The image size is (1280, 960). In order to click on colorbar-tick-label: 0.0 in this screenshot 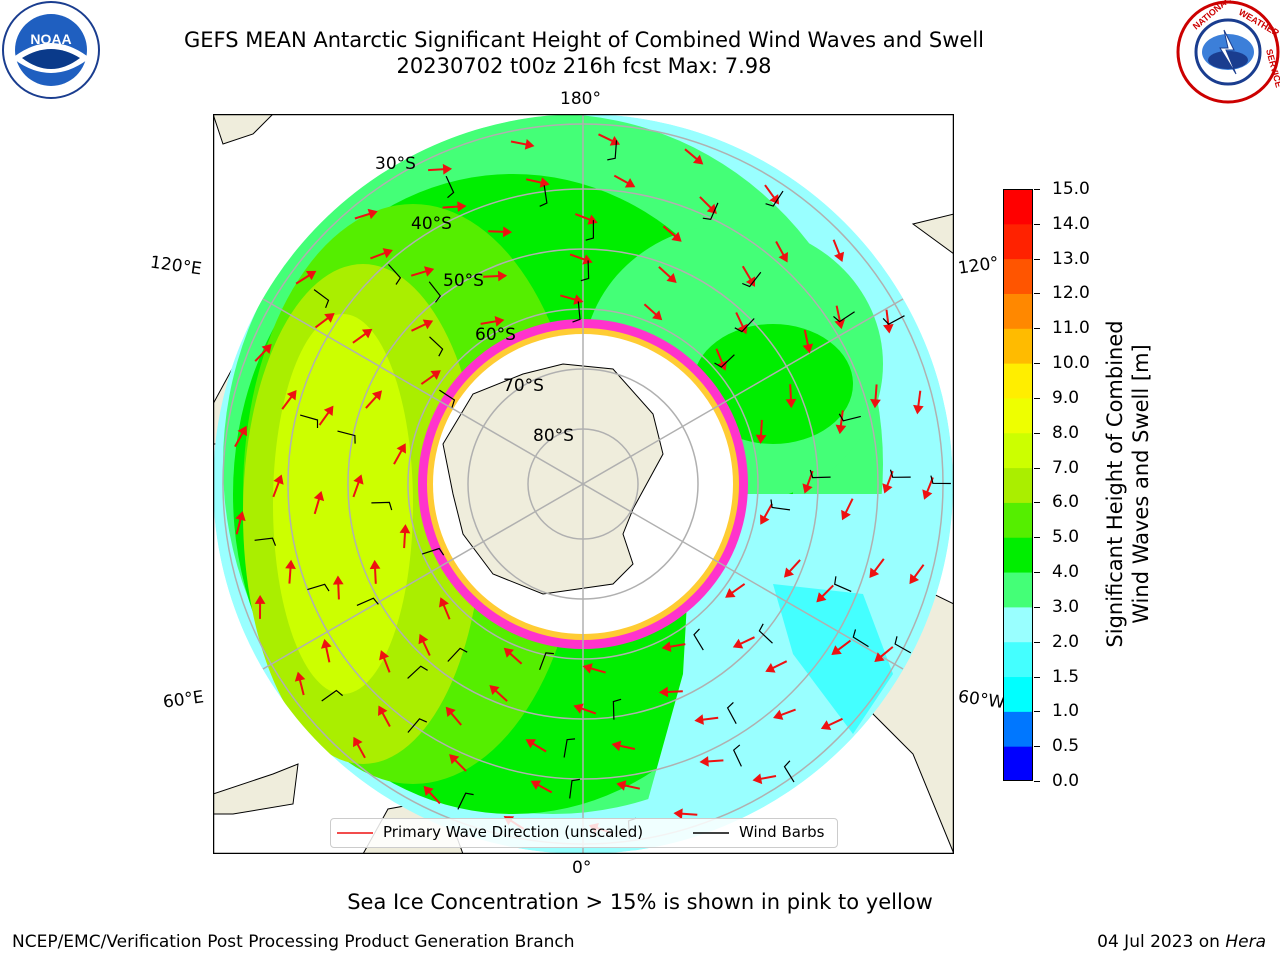, I will do `click(1066, 781)`.